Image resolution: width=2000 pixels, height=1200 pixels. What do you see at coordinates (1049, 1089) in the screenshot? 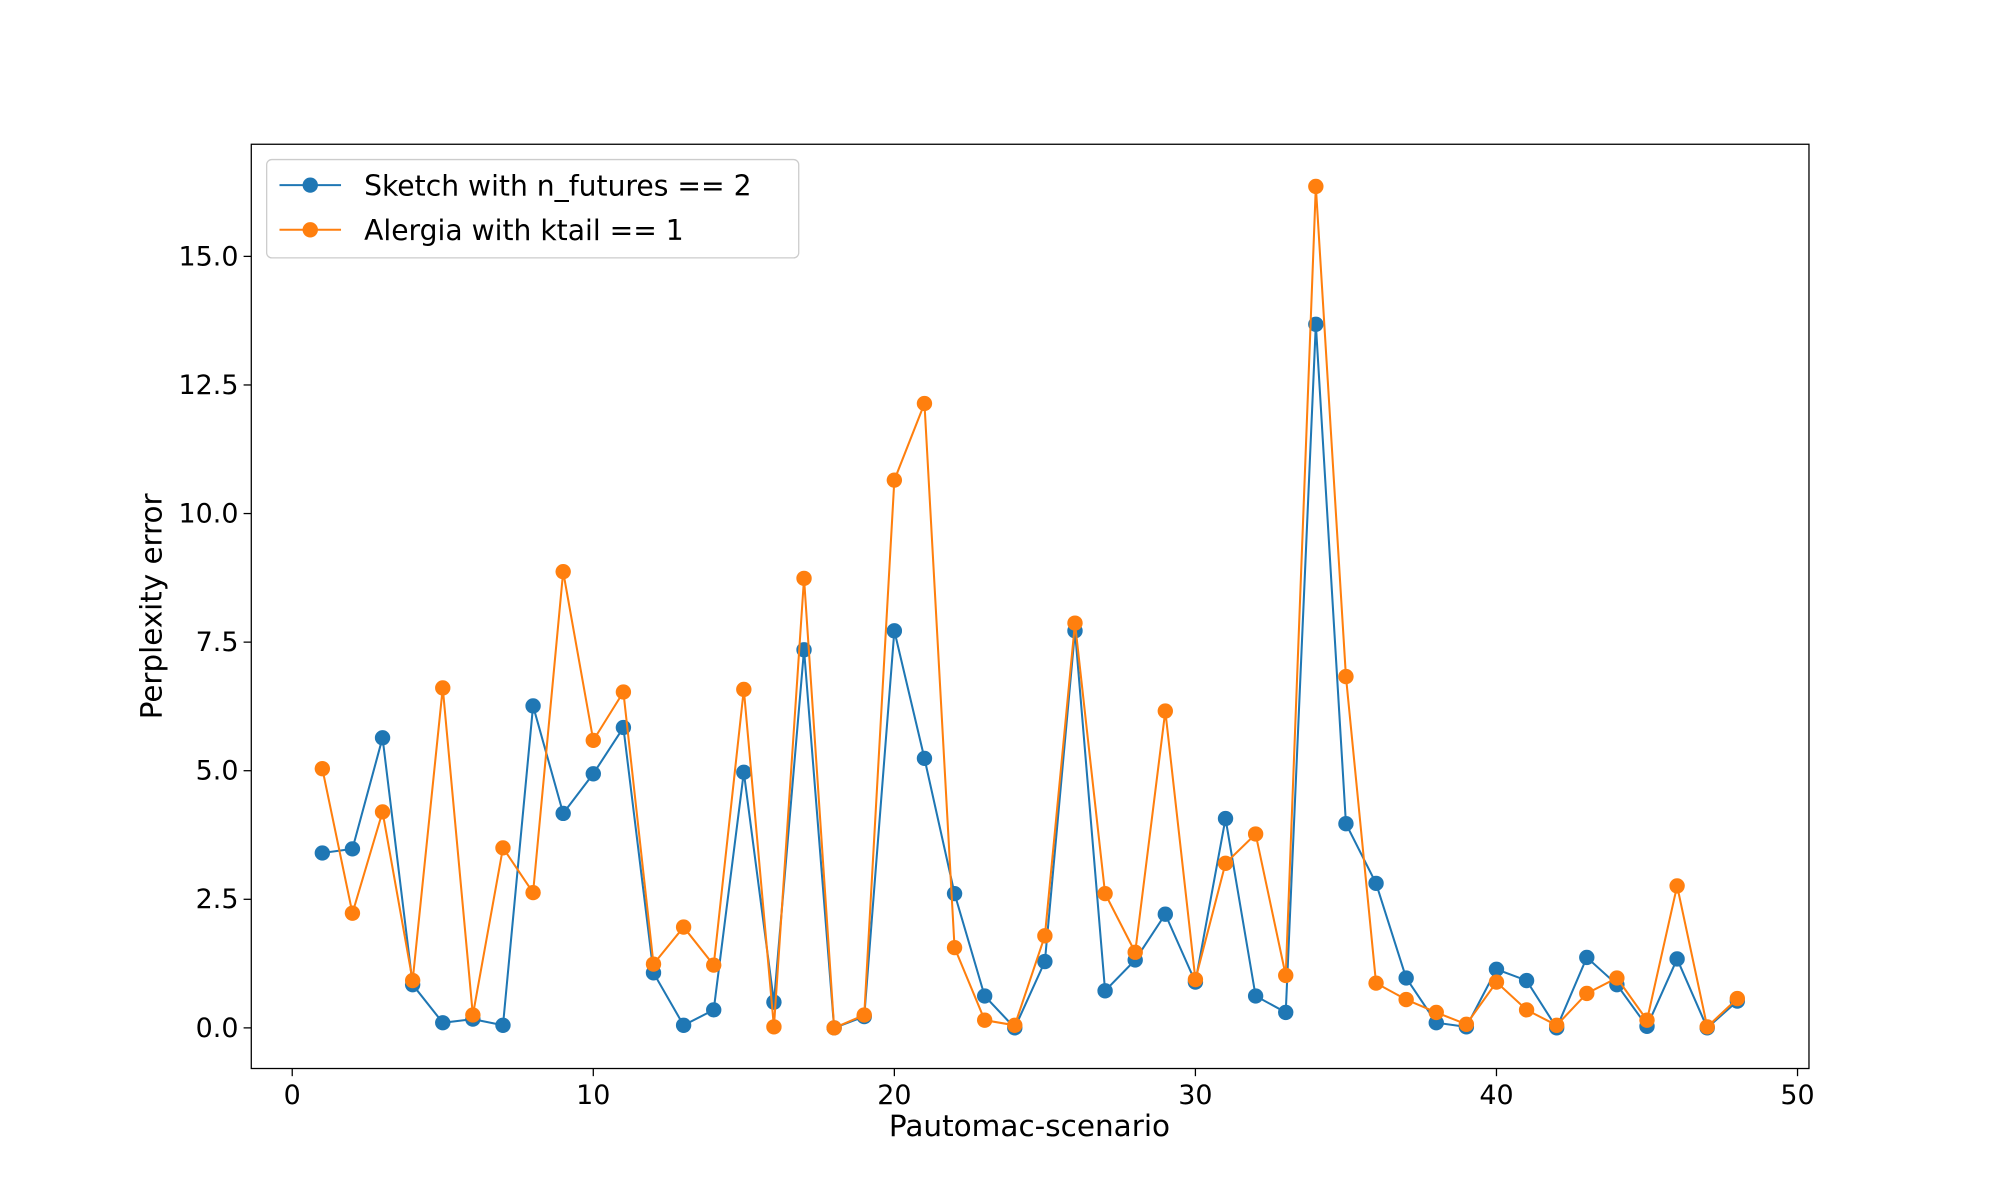
I see `x-axis: 0 10 20 30 40 50` at bounding box center [1049, 1089].